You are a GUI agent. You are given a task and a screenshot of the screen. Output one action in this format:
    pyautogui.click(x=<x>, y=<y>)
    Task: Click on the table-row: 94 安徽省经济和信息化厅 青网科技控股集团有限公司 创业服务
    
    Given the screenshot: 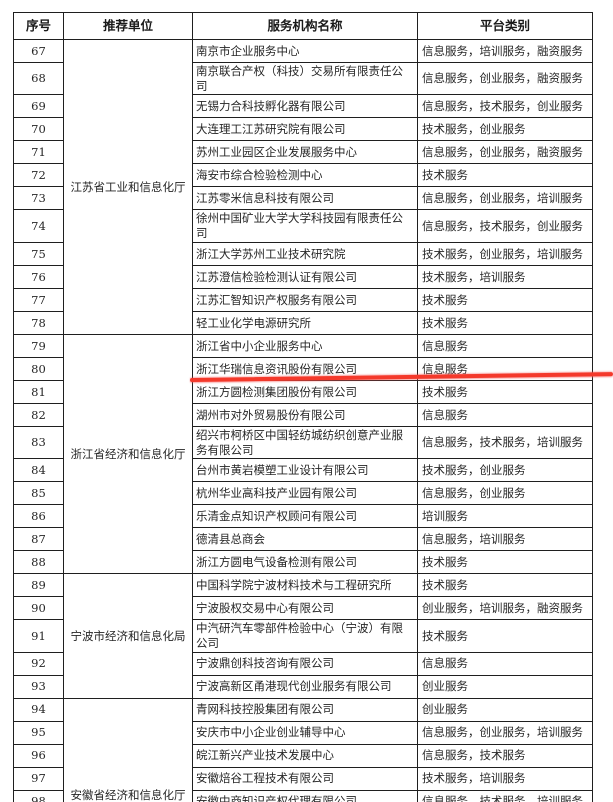 What is the action you would take?
    pyautogui.click(x=303, y=749)
    